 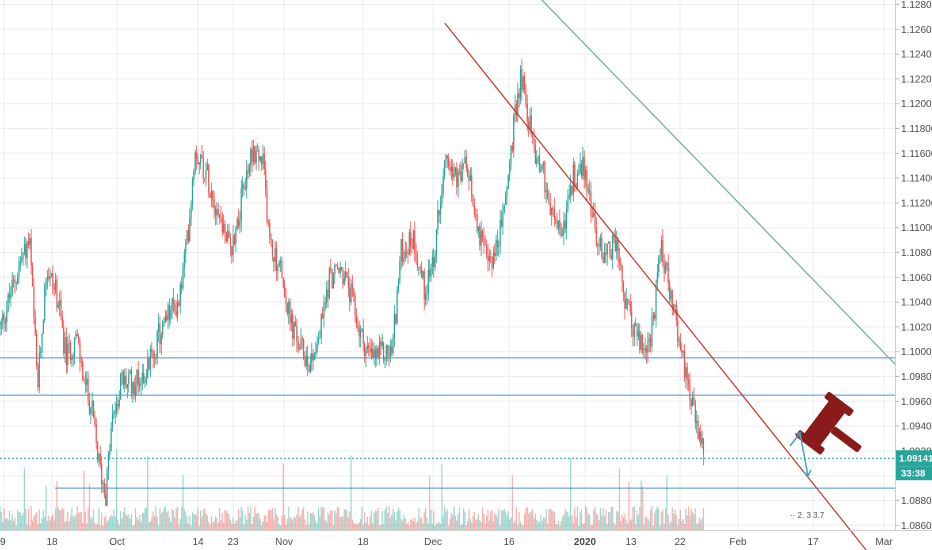 What do you see at coordinates (916, 501) in the screenshot?
I see `price-tick-label: 1.08800` at bounding box center [916, 501].